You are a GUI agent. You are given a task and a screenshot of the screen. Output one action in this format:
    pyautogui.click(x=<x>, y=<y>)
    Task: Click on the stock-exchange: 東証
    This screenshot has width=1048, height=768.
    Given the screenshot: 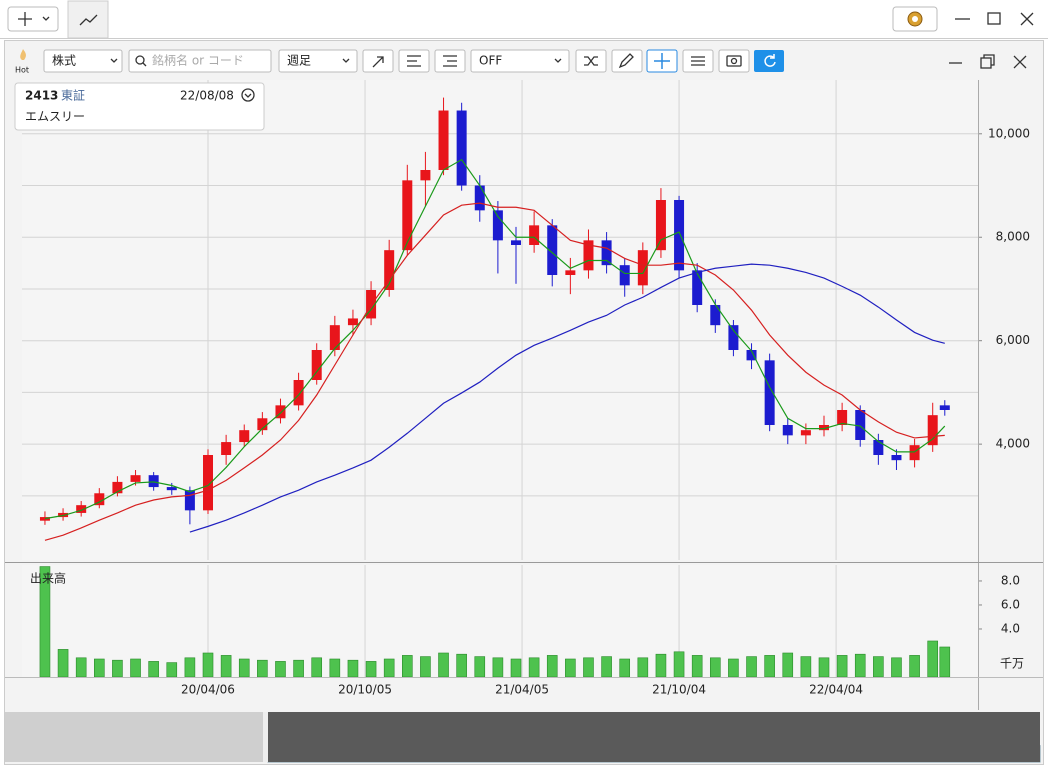 What is the action you would take?
    pyautogui.click(x=73, y=96)
    